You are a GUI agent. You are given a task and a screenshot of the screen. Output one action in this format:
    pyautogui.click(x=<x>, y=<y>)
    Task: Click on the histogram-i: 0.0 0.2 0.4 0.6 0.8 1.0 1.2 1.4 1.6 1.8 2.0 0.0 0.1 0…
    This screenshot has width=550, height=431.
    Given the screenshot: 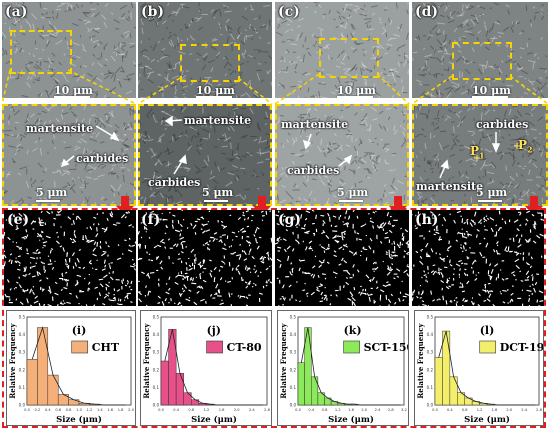 What is the action you would take?
    pyautogui.click(x=71, y=368)
    